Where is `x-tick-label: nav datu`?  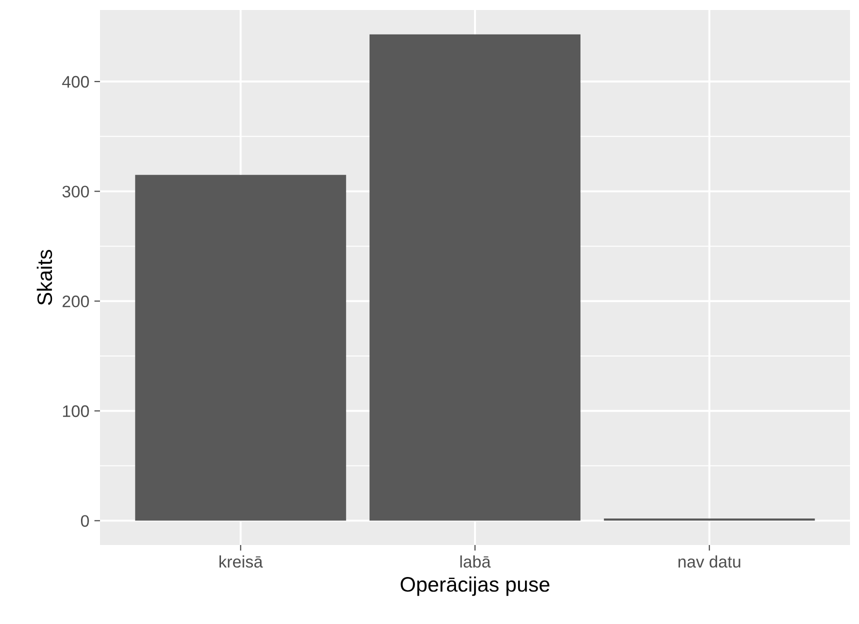
x-tick-label: nav datu is located at coordinates (709, 561).